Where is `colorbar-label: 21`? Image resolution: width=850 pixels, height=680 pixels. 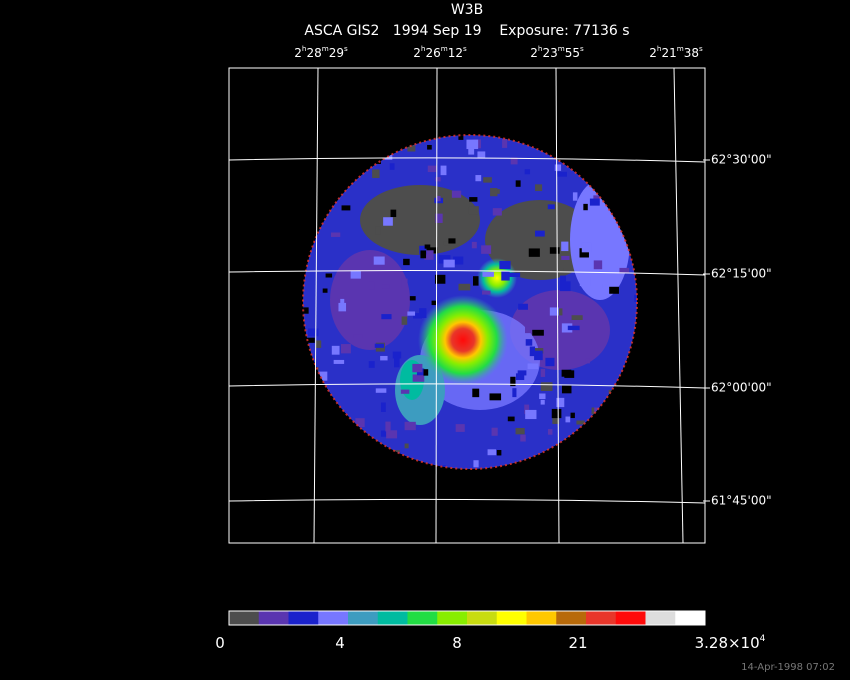 colorbar-label: 21 is located at coordinates (577, 643).